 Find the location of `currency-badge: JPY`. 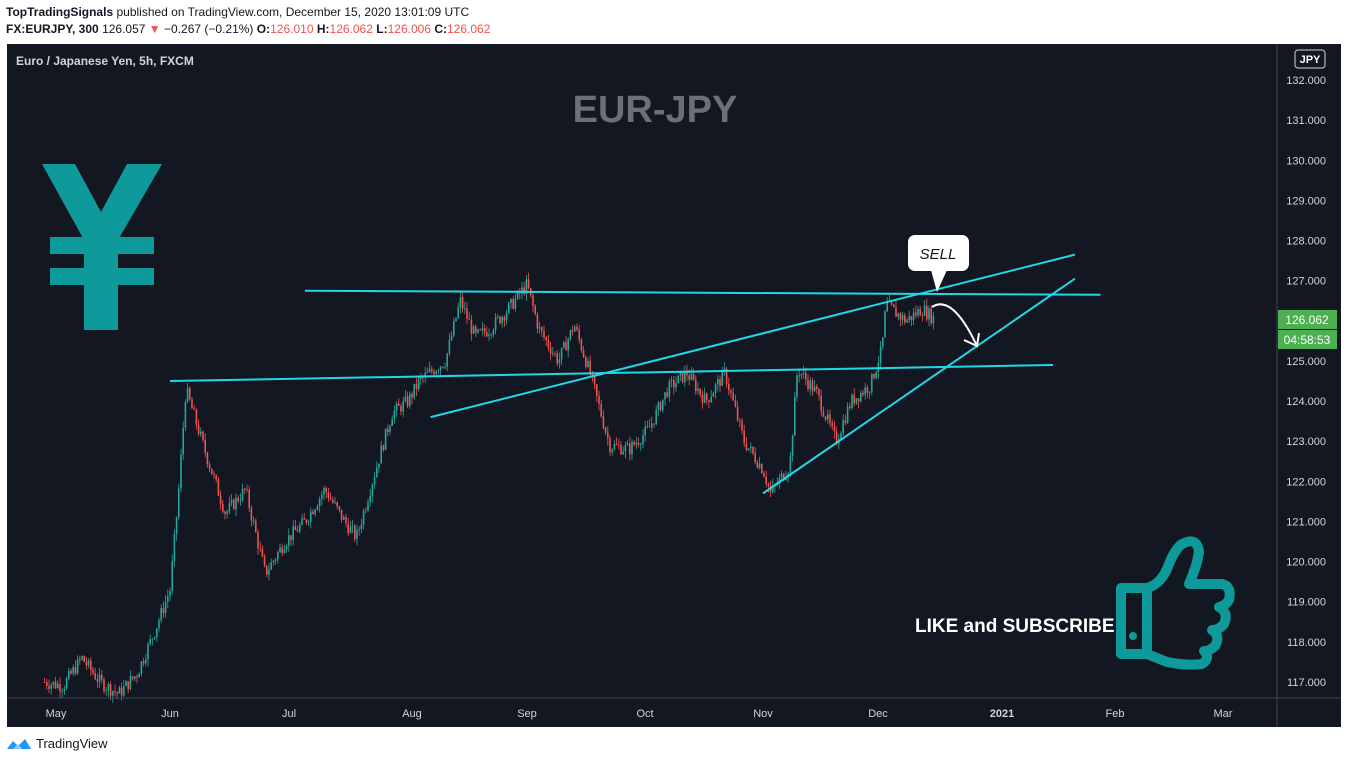

currency-badge: JPY is located at coordinates (1310, 59).